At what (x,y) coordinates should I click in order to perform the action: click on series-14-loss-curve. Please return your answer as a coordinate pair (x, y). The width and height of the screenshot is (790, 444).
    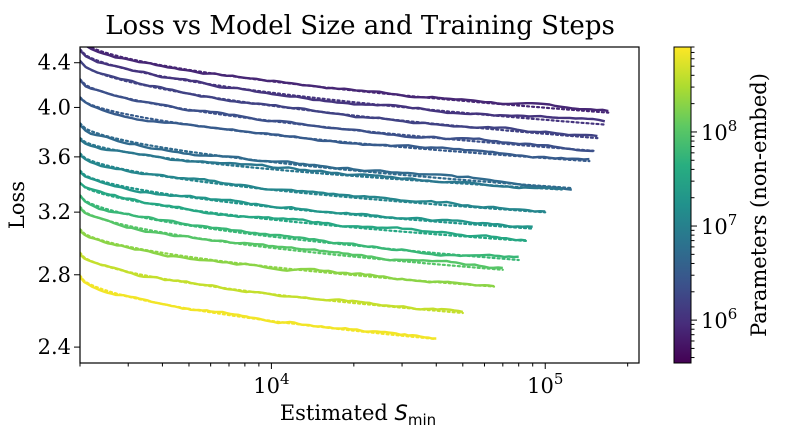
    Looking at the image, I should click on (272, 283).